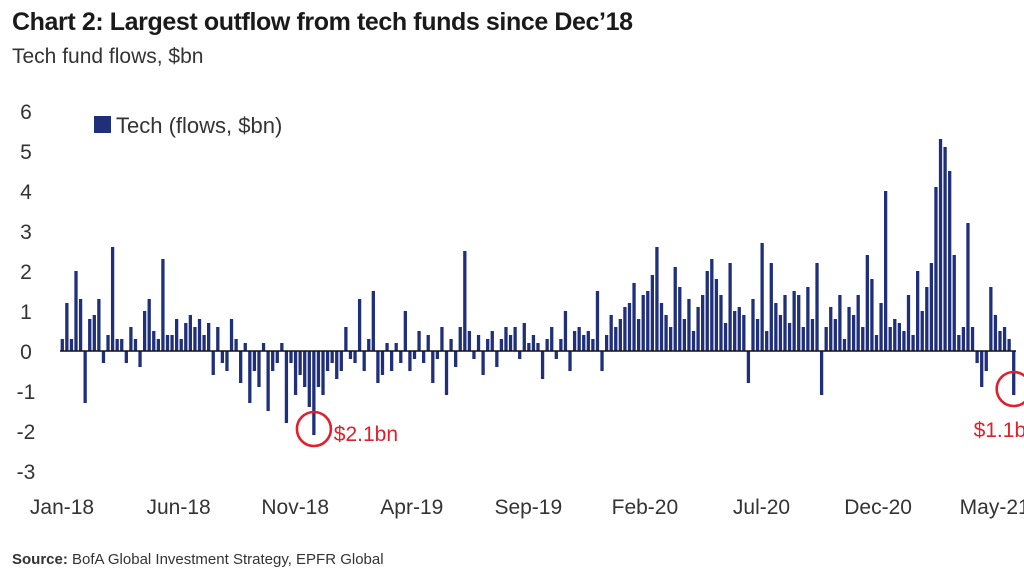 The height and width of the screenshot is (583, 1024). Describe the element at coordinates (199, 125) in the screenshot. I see `legend-label-tech: Tech (flows, $bn)` at that location.